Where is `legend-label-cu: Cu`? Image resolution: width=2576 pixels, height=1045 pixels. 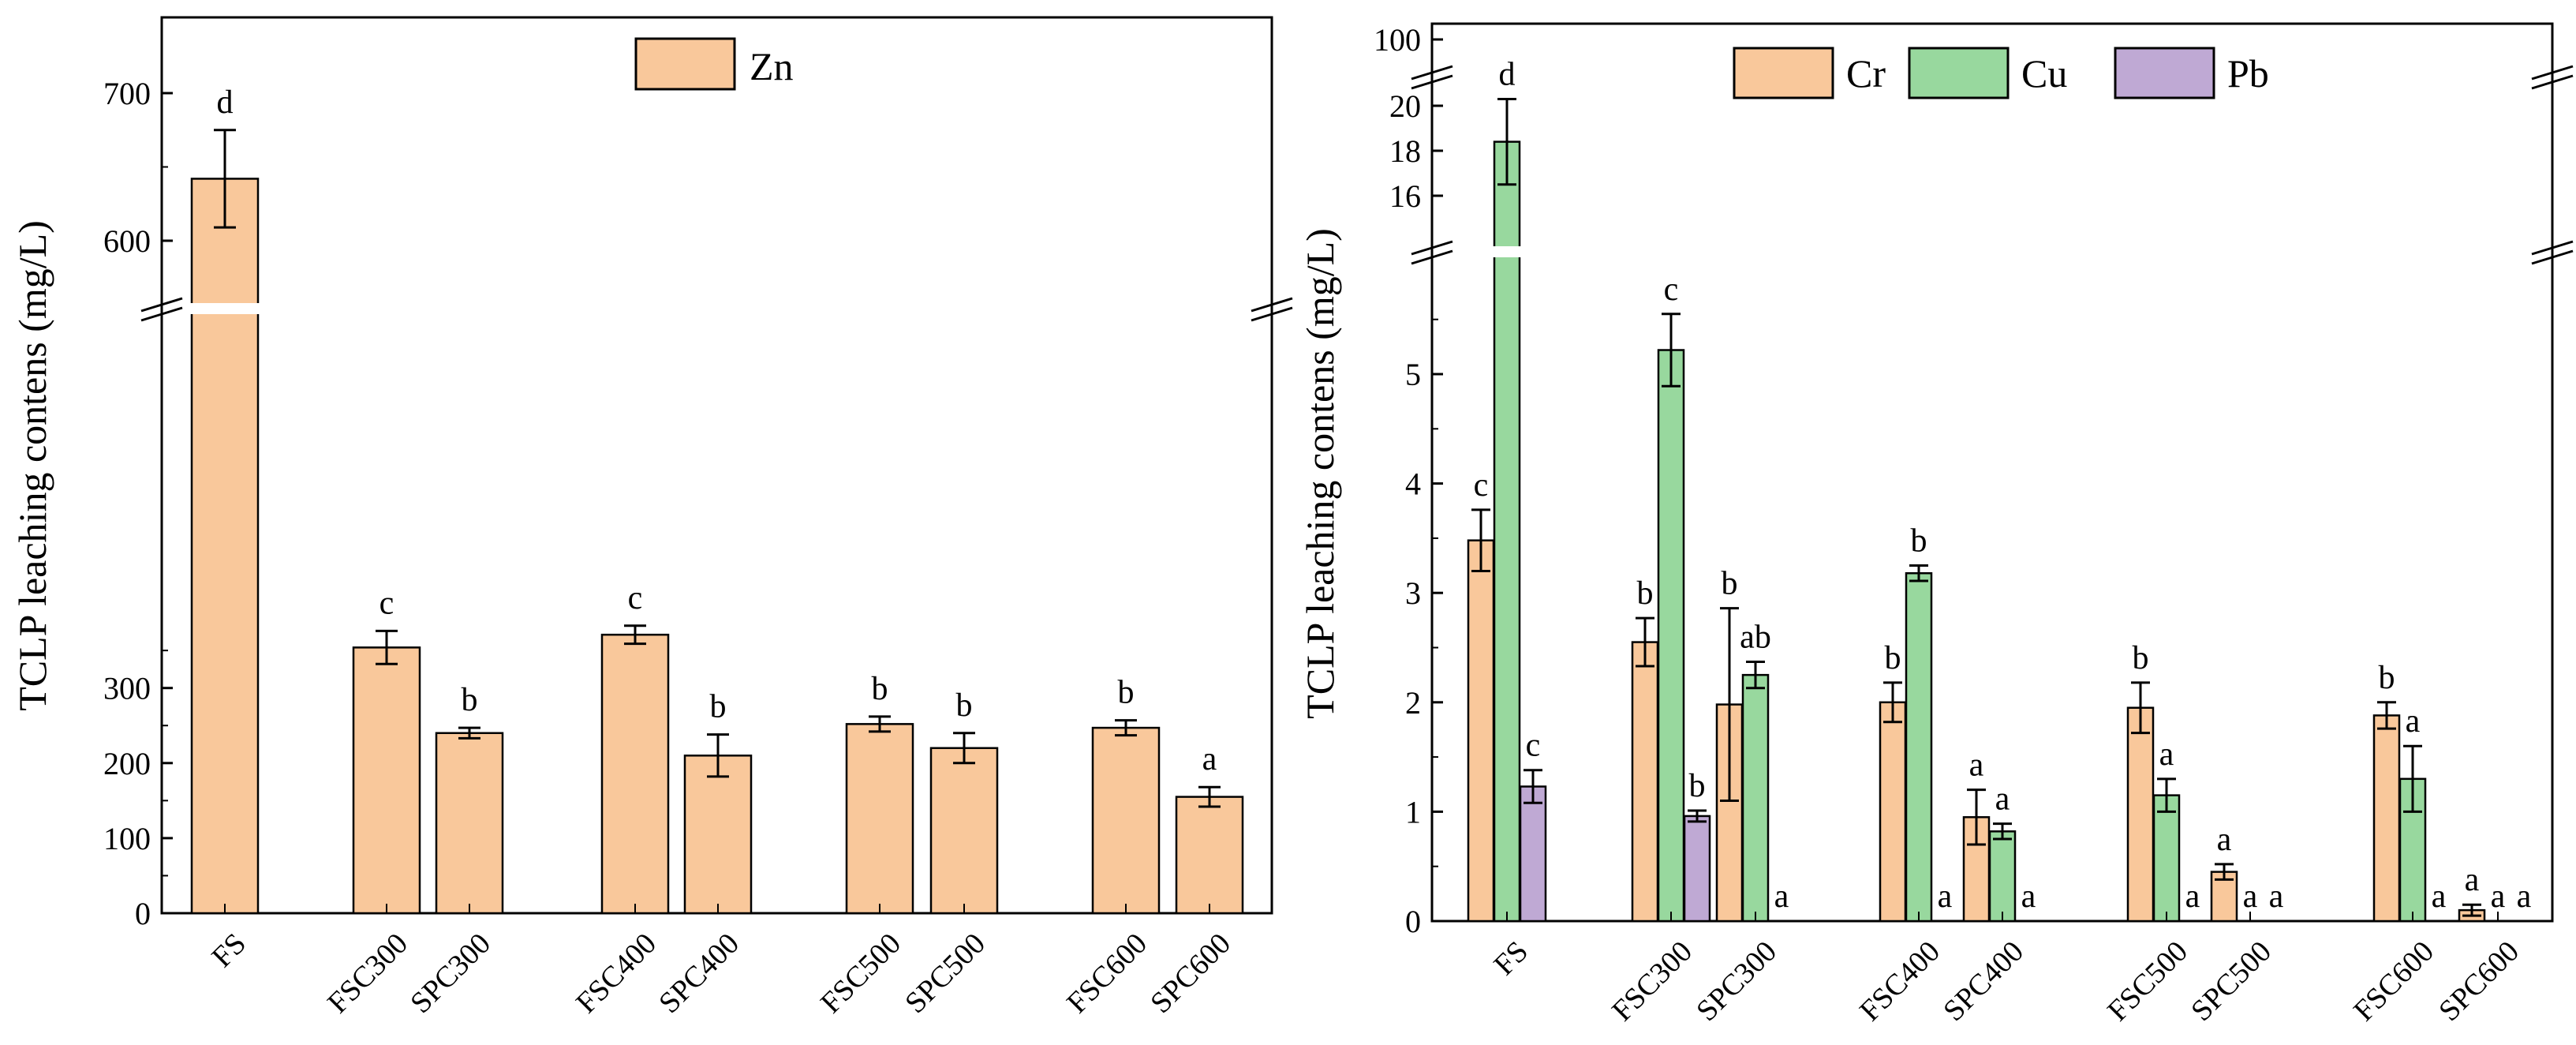
legend-label-cu: Cu is located at coordinates (2044, 73).